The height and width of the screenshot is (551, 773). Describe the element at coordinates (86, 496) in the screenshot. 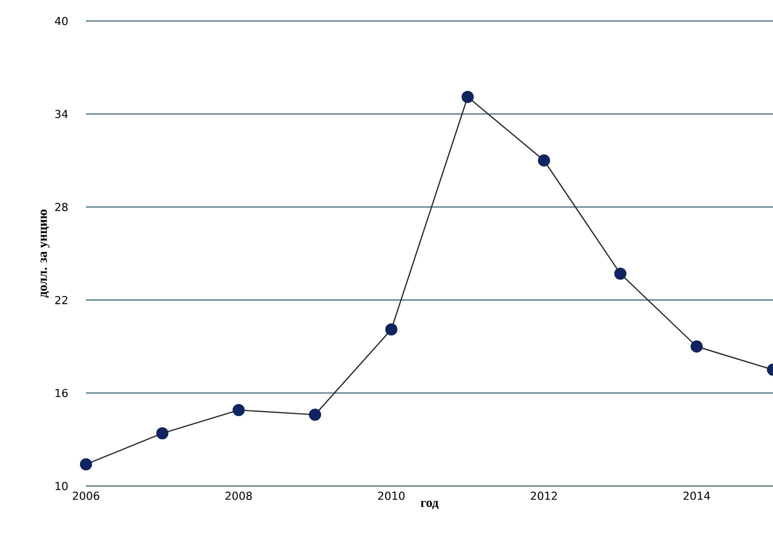

I see `x-tick-label: 2006` at that location.